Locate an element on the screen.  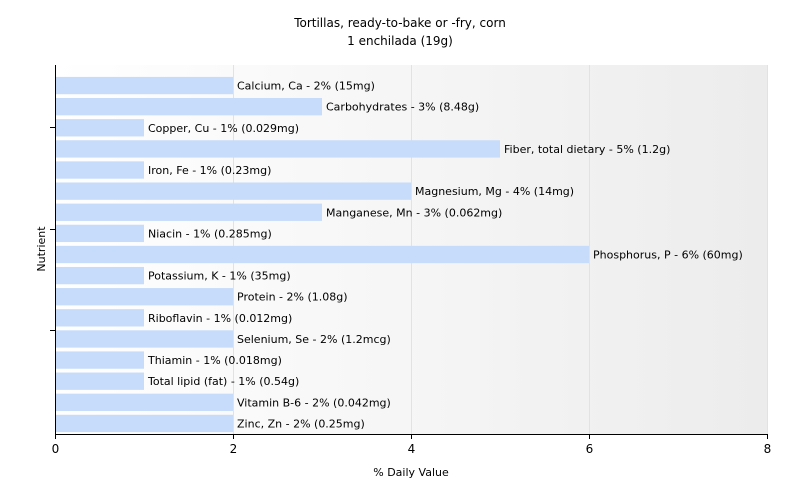
x-ticks: 0 2 4 6 8 is located at coordinates (412, 445).